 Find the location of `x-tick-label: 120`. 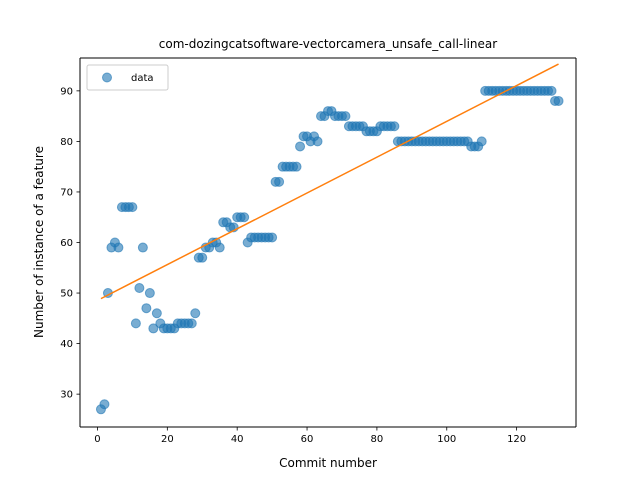

x-tick-label: 120 is located at coordinates (516, 439).